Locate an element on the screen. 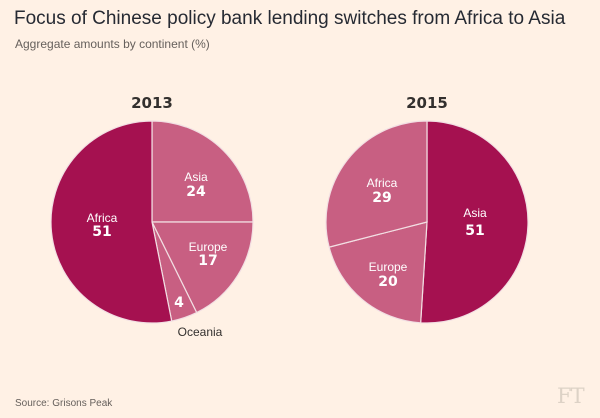 Image resolution: width=600 pixels, height=418 pixels. slice-label-2015-africa: Africa is located at coordinates (382, 183).